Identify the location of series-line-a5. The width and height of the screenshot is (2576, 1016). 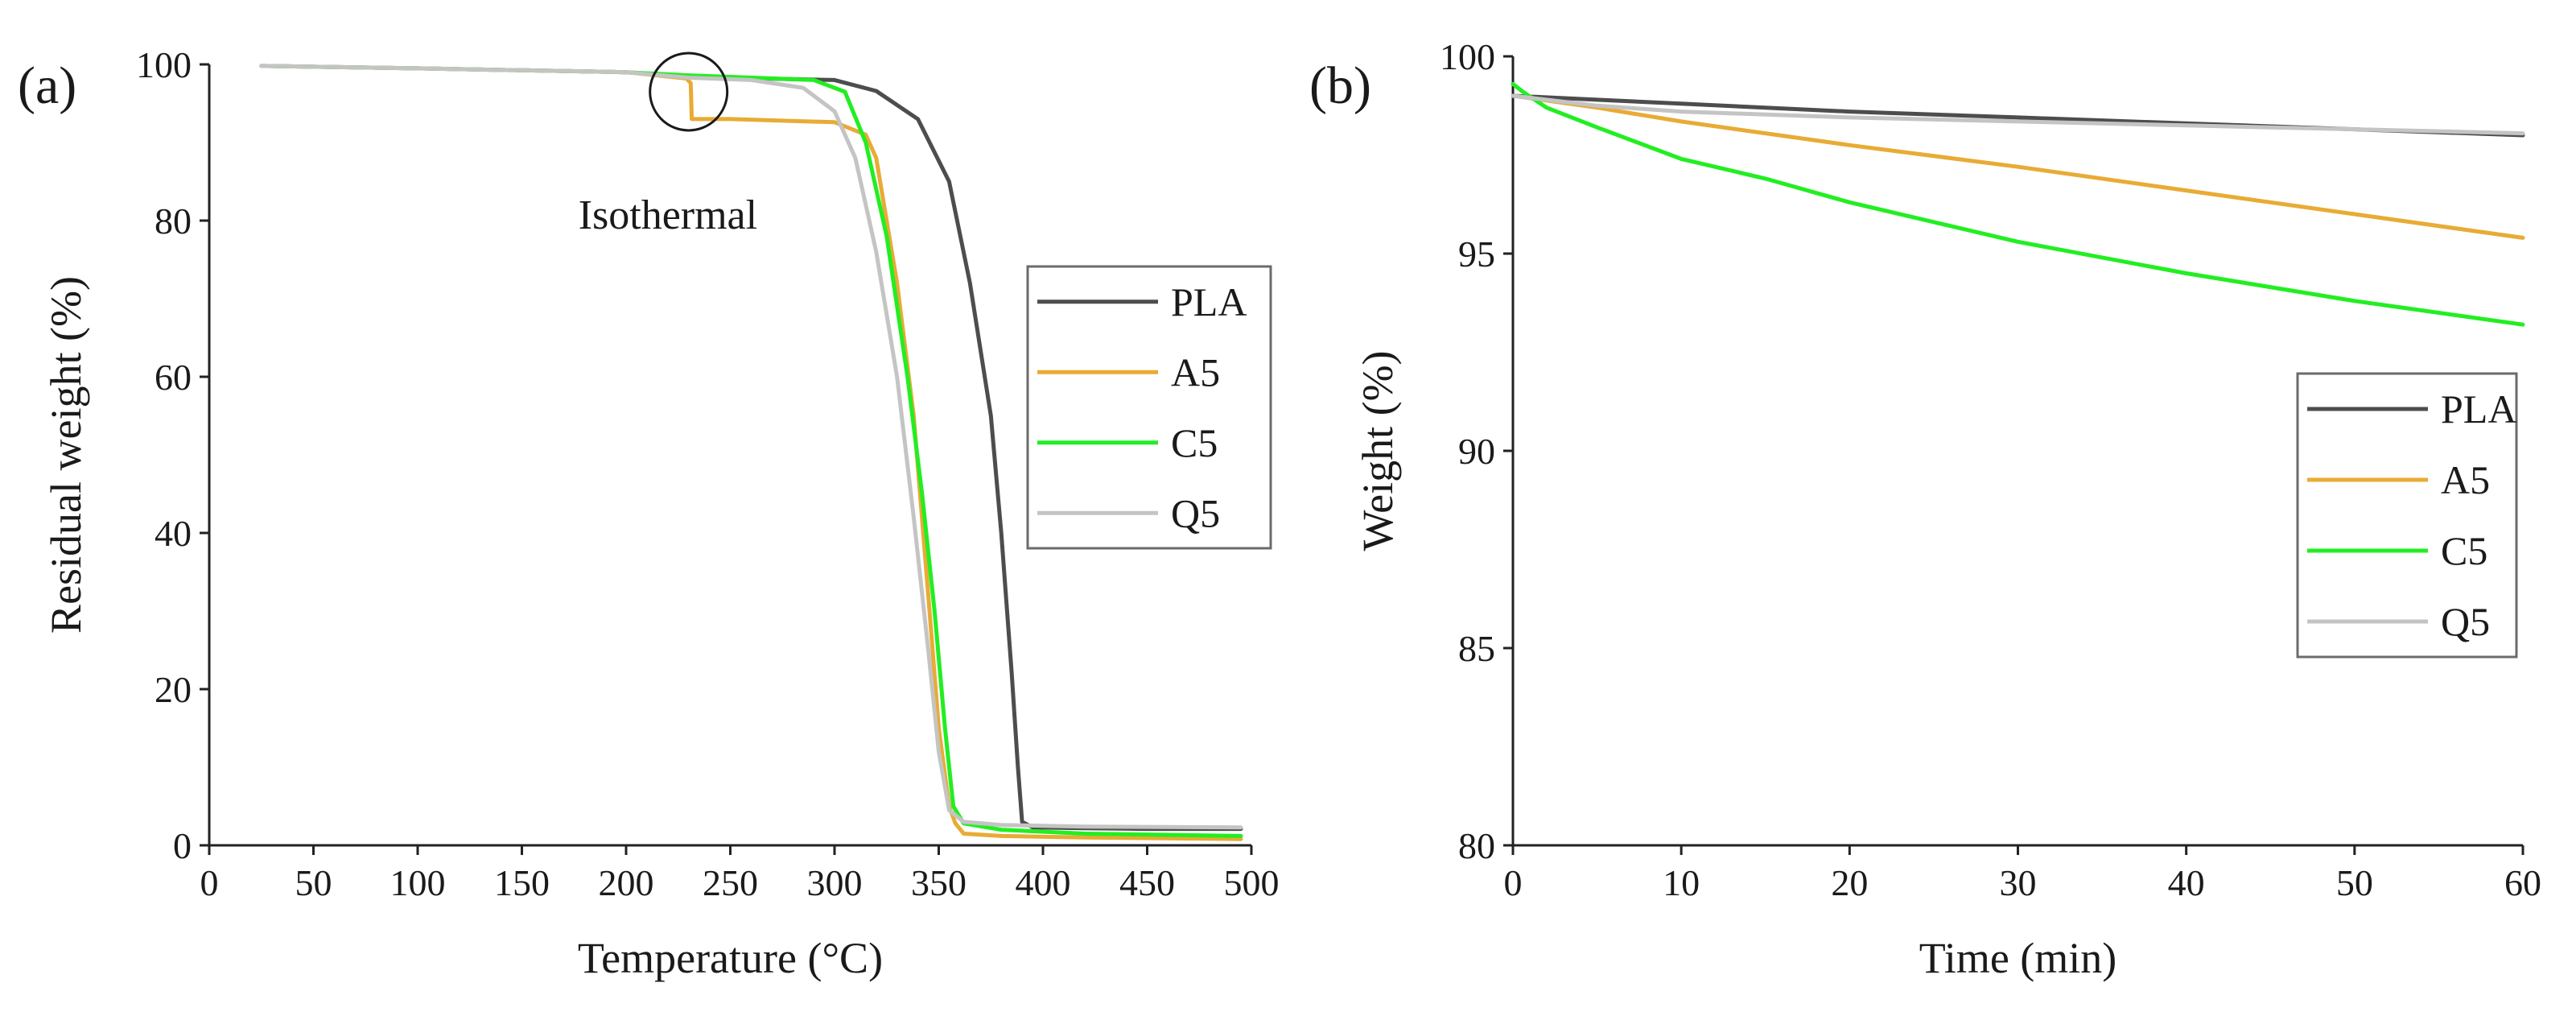
(2018, 166).